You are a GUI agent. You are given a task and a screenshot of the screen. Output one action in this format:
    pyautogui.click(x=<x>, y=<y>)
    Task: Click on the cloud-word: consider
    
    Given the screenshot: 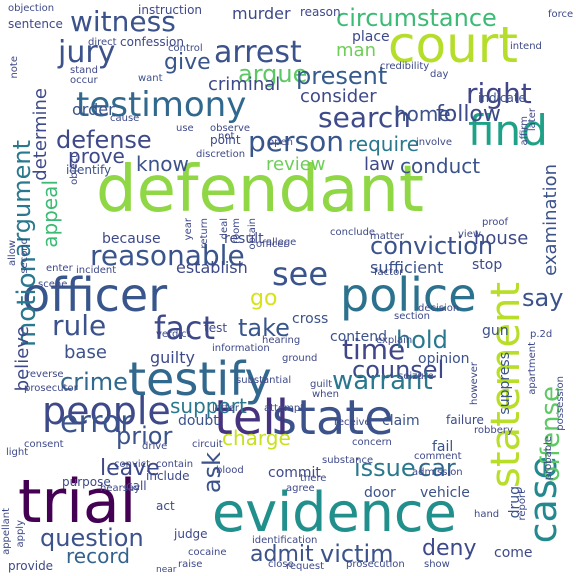 What is the action you would take?
    pyautogui.click(x=338, y=97)
    